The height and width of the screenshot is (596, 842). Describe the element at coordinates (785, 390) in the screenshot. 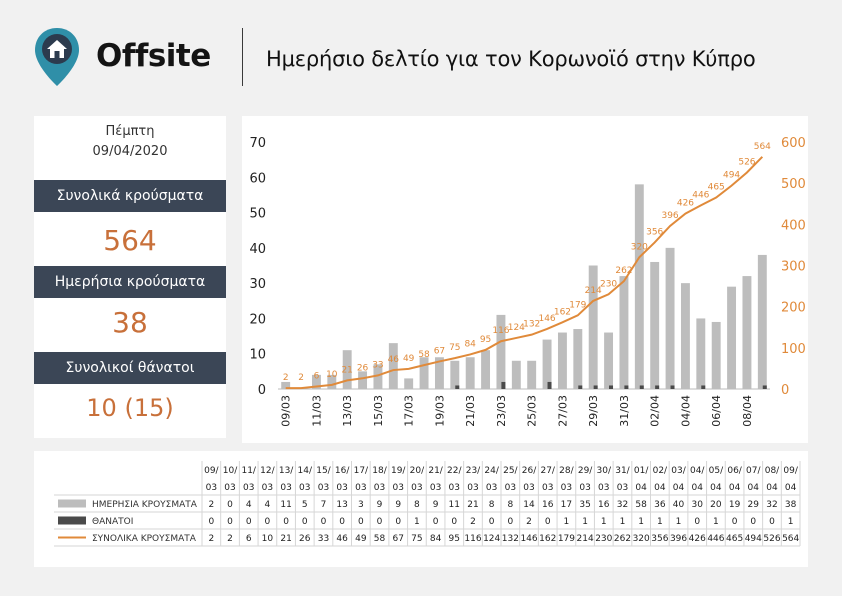

I see `y-right-tick-label: 0` at that location.